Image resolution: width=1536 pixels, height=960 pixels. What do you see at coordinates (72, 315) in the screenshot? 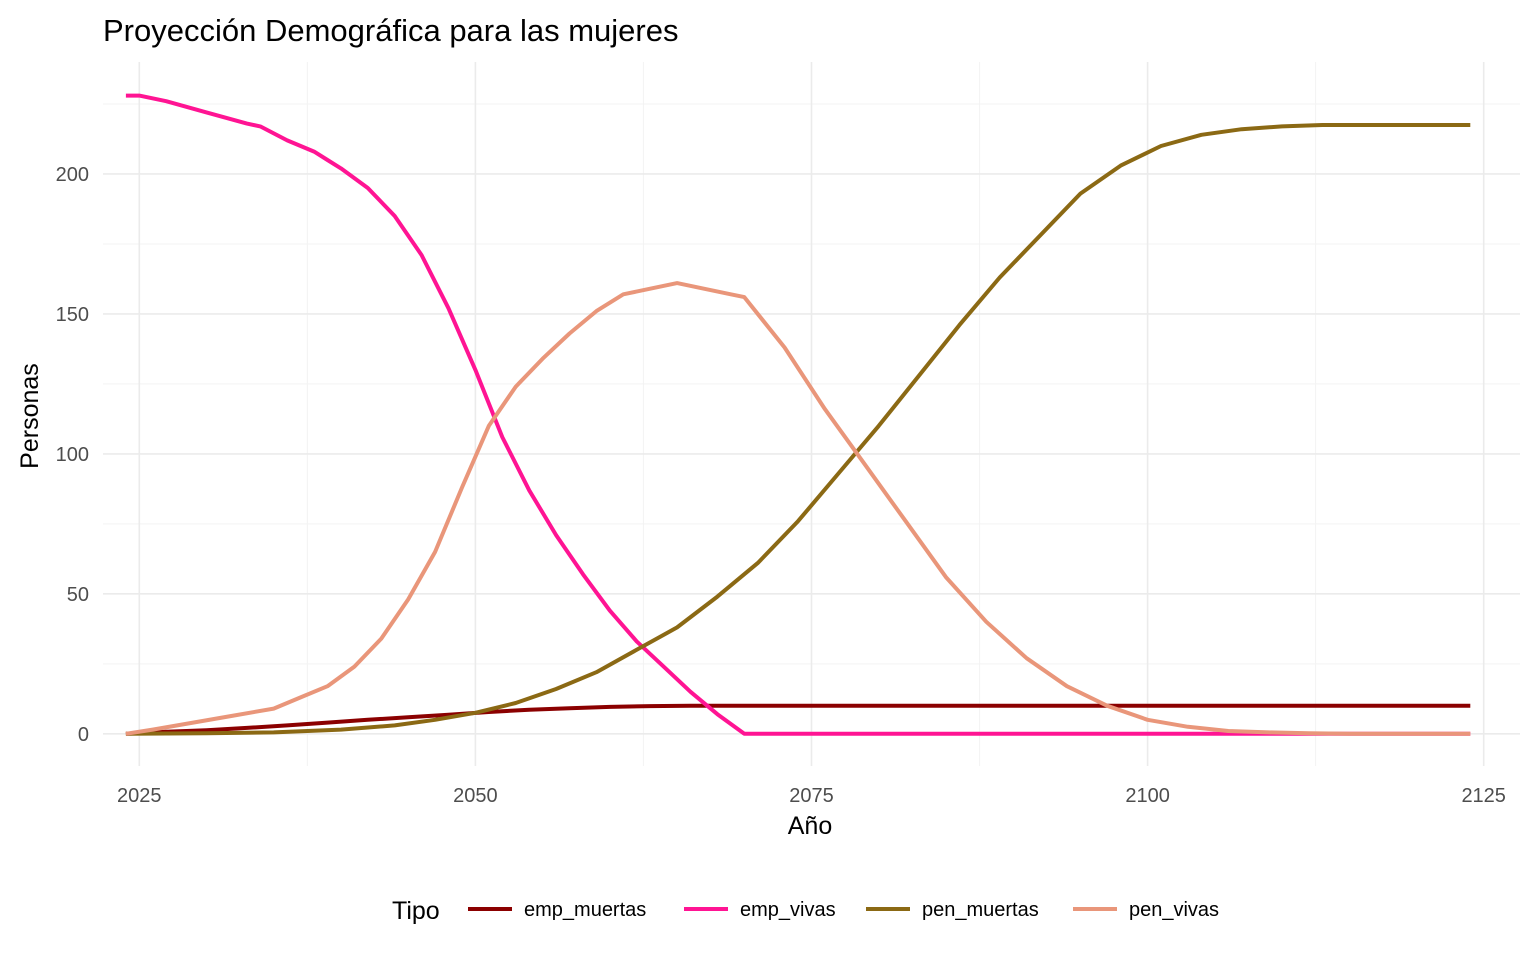
I see `y-tick-label: 150` at bounding box center [72, 315].